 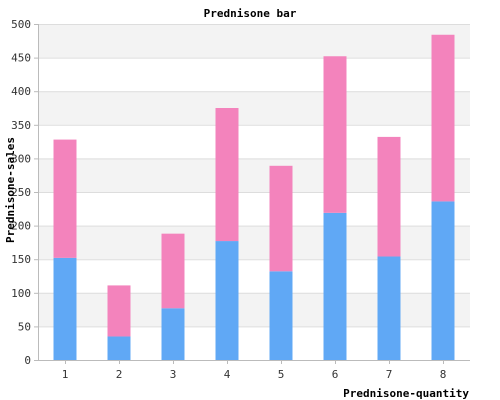 What do you see at coordinates (406, 393) in the screenshot?
I see `x-axis-title: Prednisone-quantity` at bounding box center [406, 393].